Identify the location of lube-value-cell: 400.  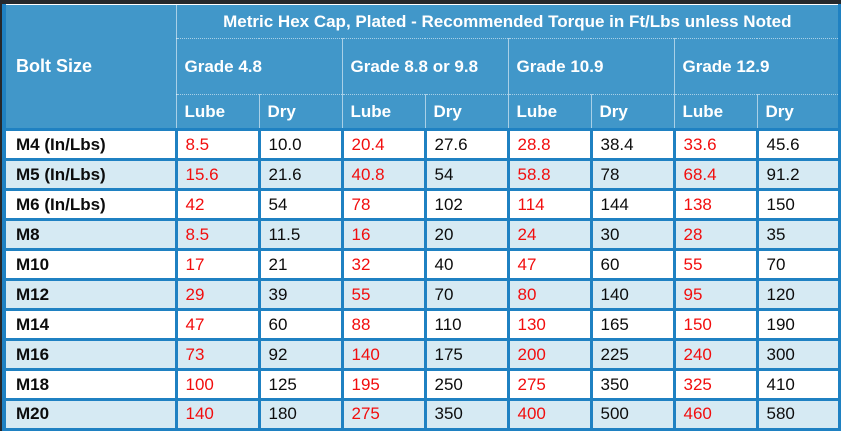
(549, 414).